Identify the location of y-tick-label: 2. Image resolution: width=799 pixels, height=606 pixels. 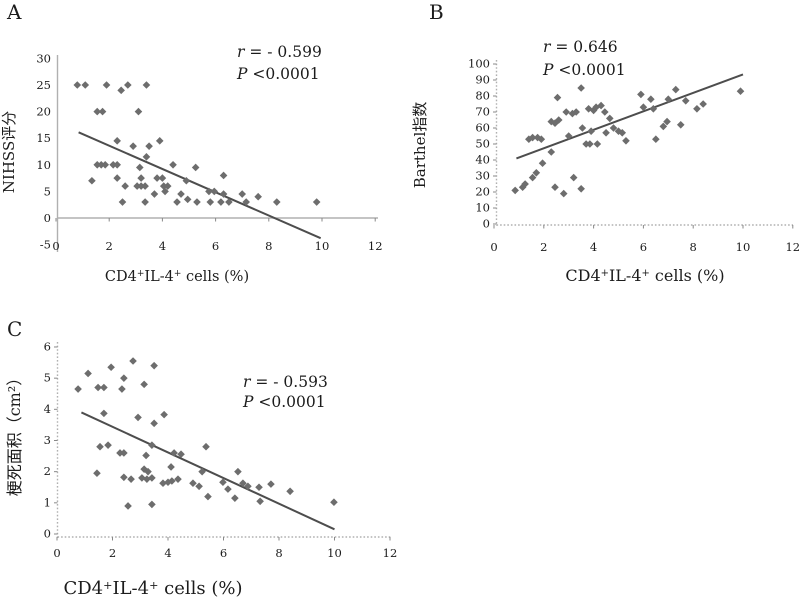
(47, 471).